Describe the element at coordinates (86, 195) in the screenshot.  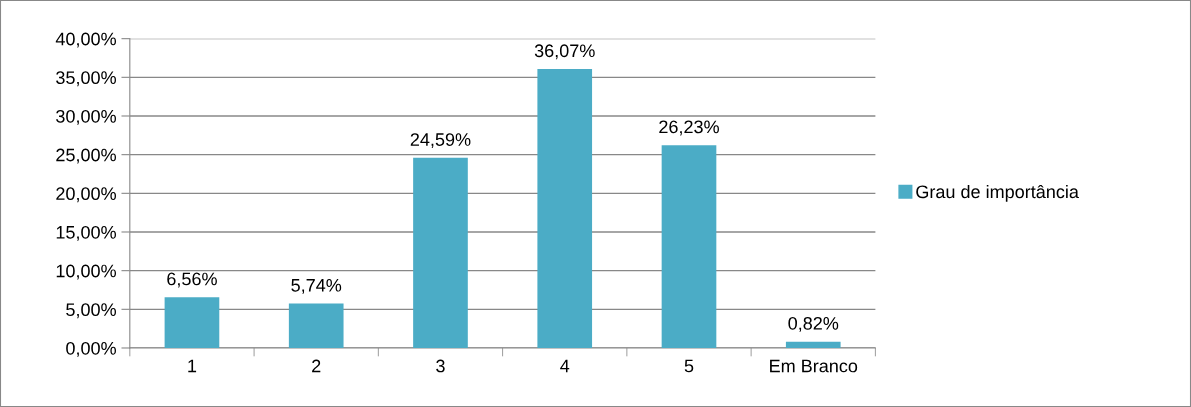
I see `y-tick-label: 20,00%` at that location.